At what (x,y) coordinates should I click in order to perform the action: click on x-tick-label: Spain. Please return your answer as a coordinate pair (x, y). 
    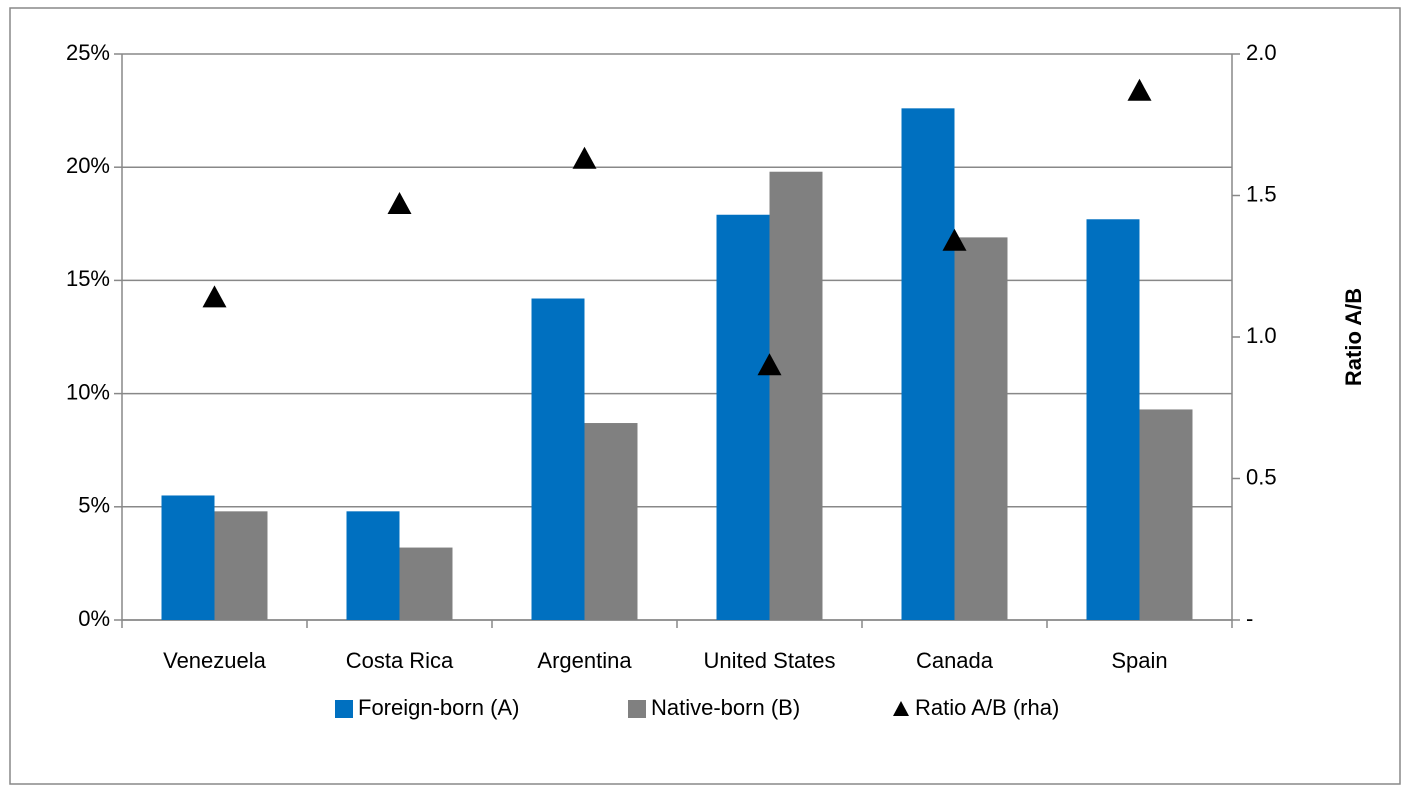
    Looking at the image, I should click on (1139, 660).